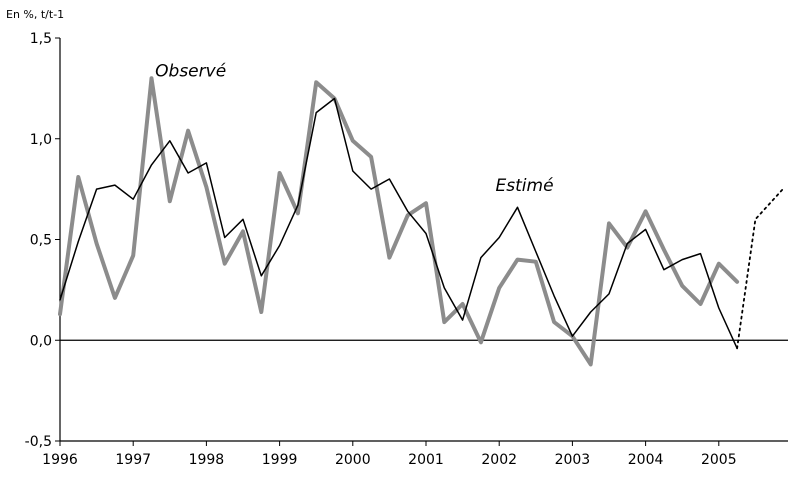 This screenshot has width=788, height=487. What do you see at coordinates (207, 460) in the screenshot?
I see `x-tick-label: 1998` at bounding box center [207, 460].